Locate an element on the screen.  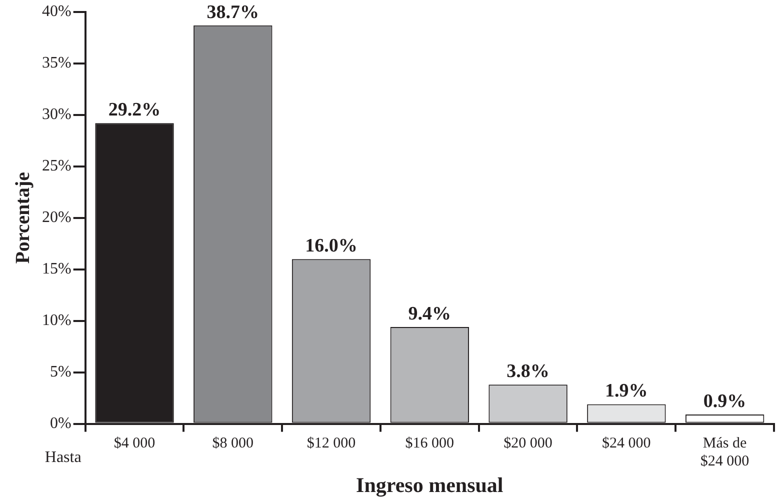
y-axis-title: Porcentaje is located at coordinates (23, 218).